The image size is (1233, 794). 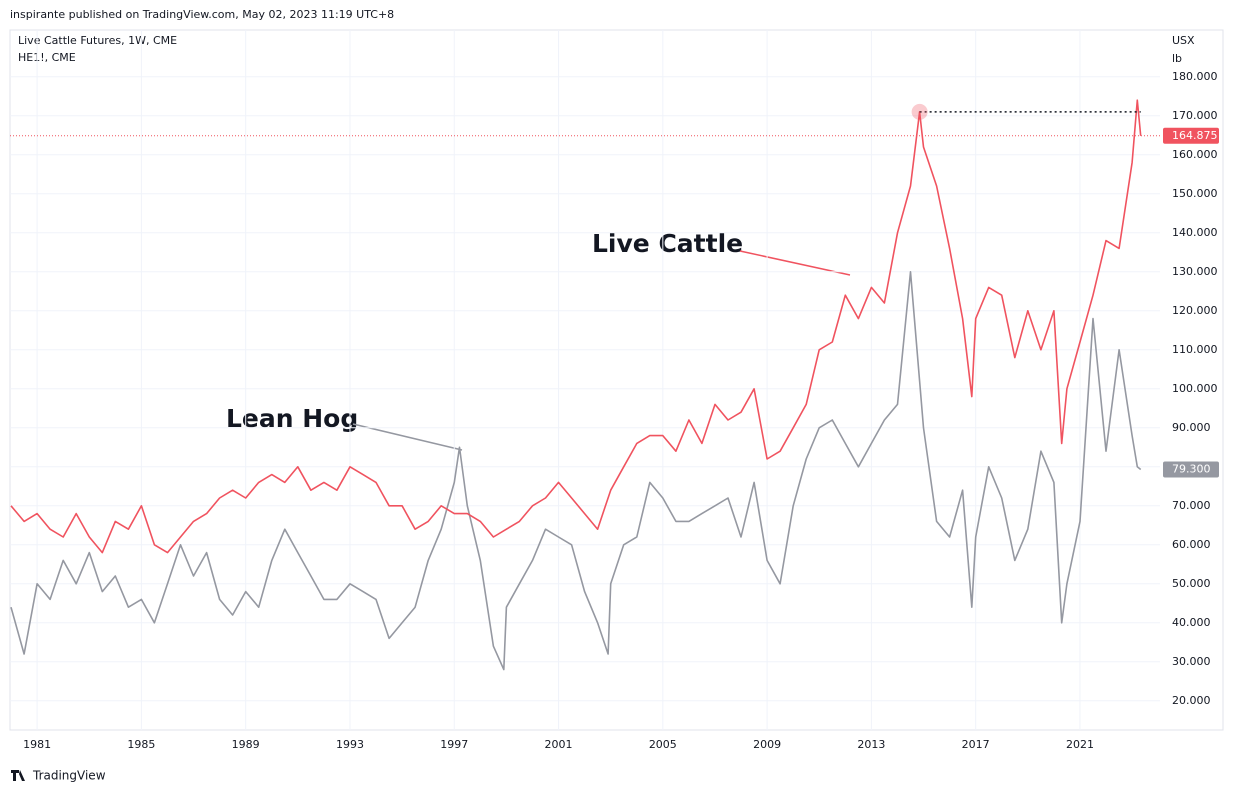 I want to click on unit: lb, so click(x=1177, y=58).